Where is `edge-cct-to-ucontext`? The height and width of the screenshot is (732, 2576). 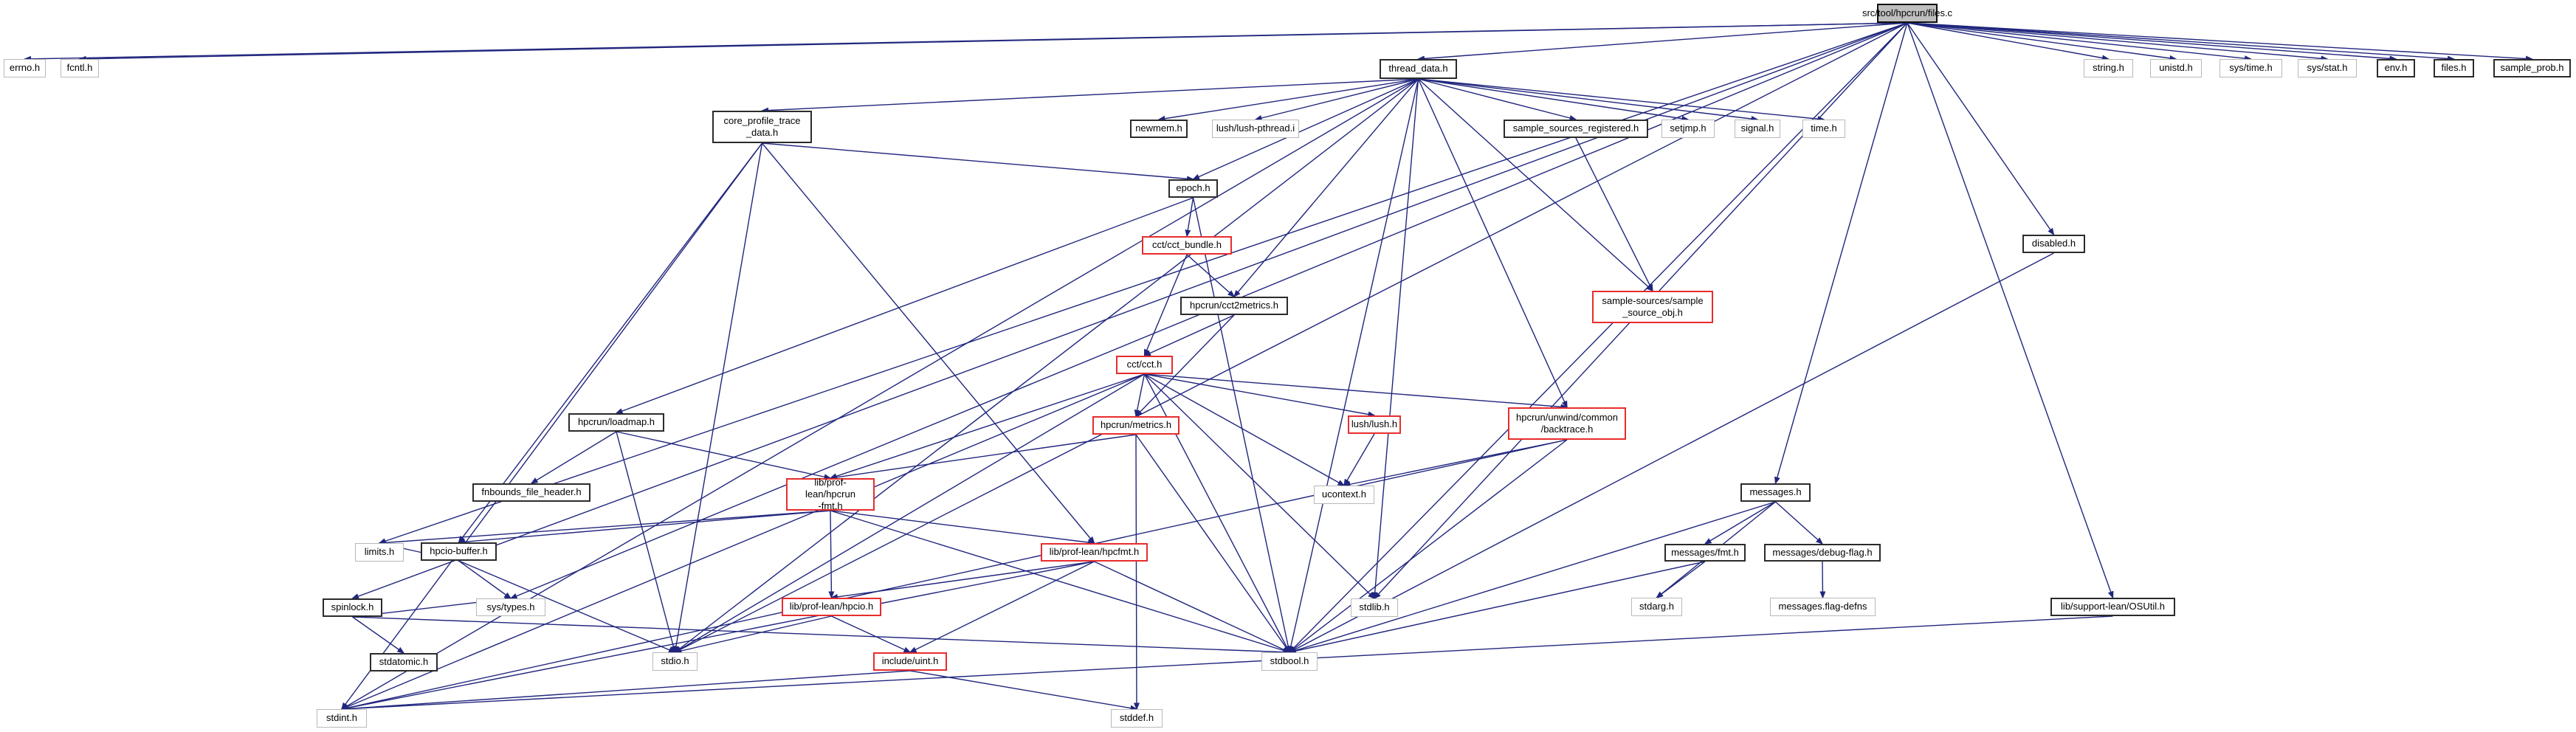 edge-cct-to-ucontext is located at coordinates (1245, 429).